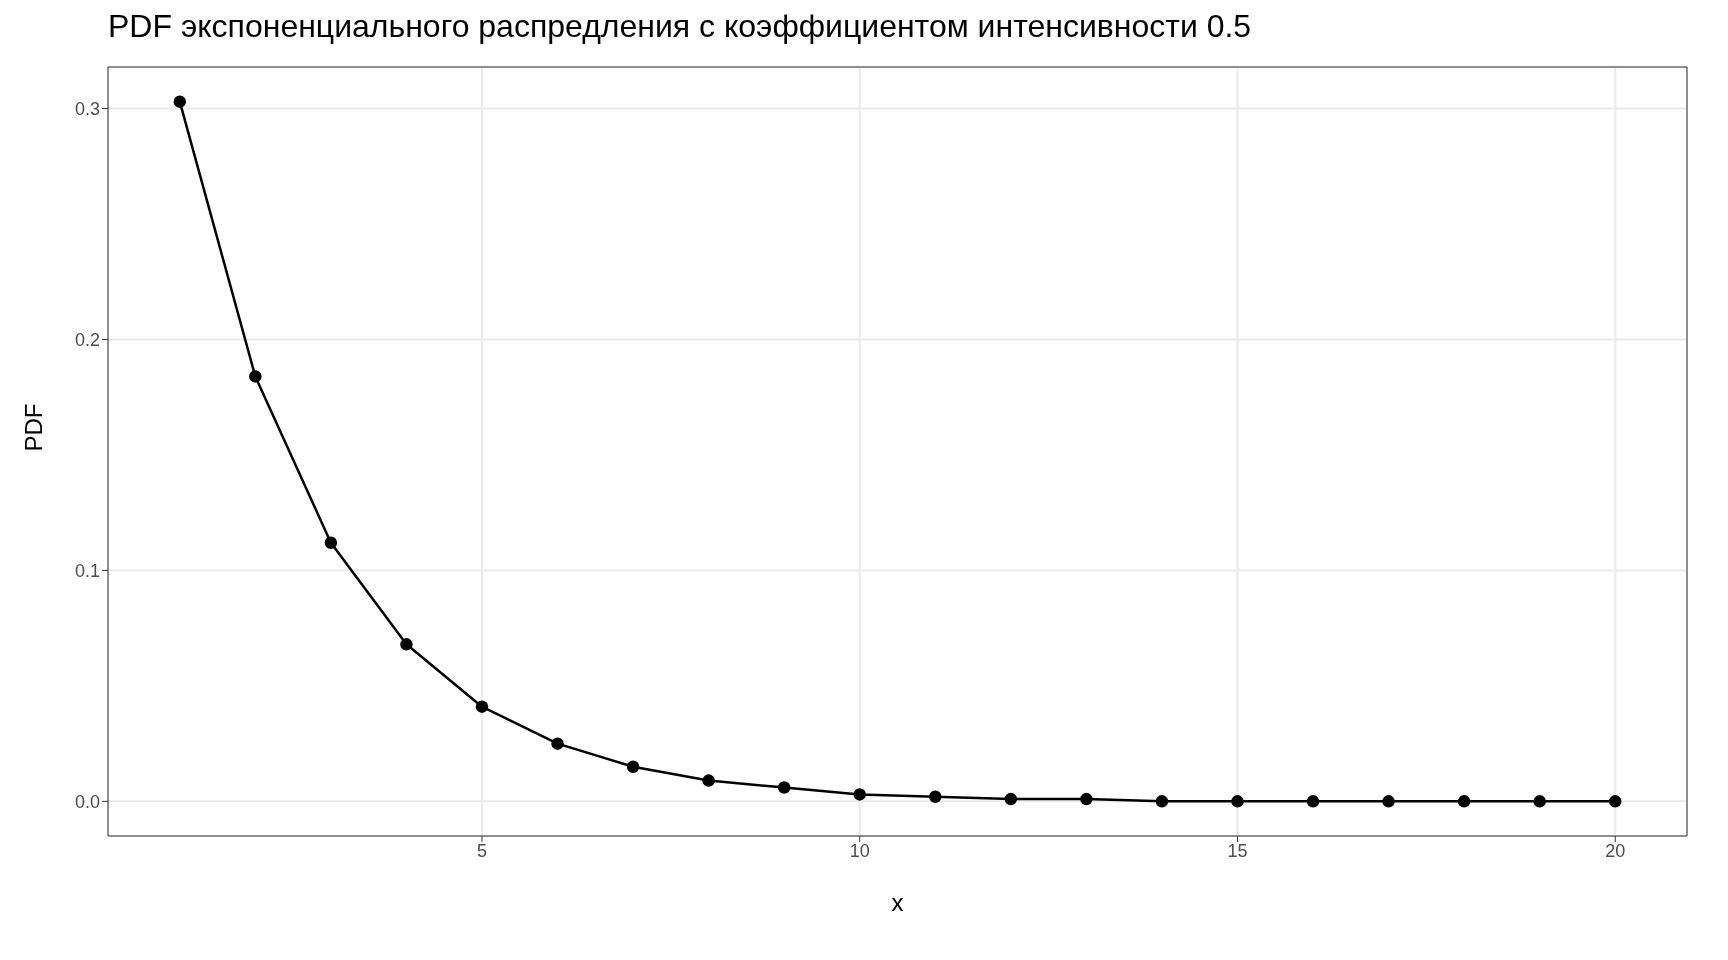 This screenshot has width=1728, height=960. Describe the element at coordinates (1615, 850) in the screenshot. I see `x-tick-label: 20` at that location.